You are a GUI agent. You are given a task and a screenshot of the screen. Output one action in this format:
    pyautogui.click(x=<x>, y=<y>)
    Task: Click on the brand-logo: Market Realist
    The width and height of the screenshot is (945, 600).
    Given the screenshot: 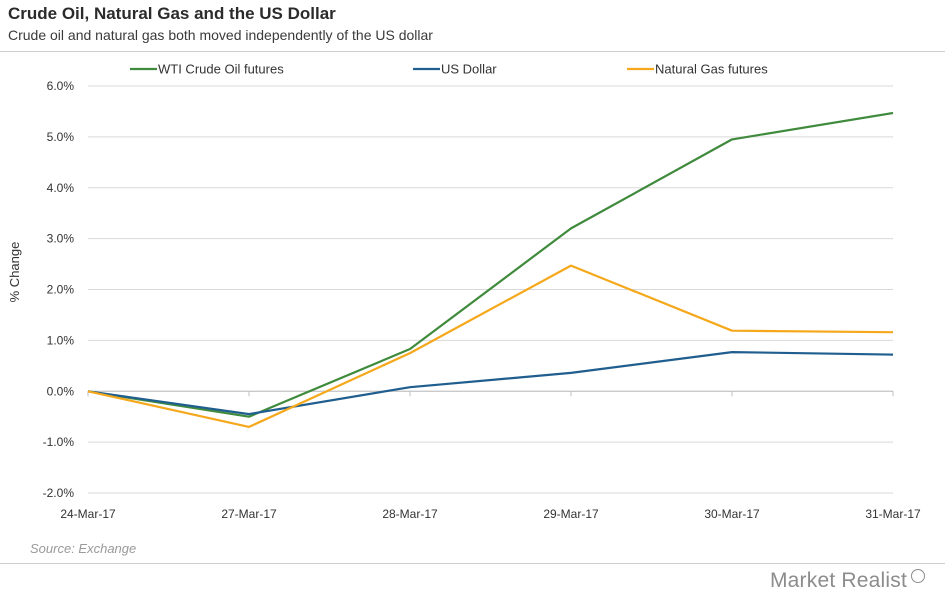 What is the action you would take?
    pyautogui.click(x=838, y=580)
    